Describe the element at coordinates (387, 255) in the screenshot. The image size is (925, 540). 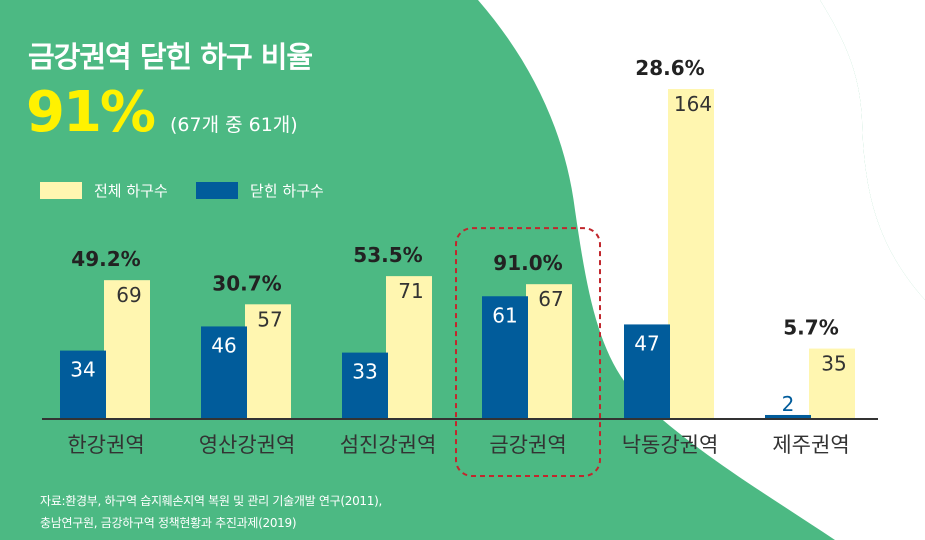
I see `percent-label-3: 53.5%` at that location.